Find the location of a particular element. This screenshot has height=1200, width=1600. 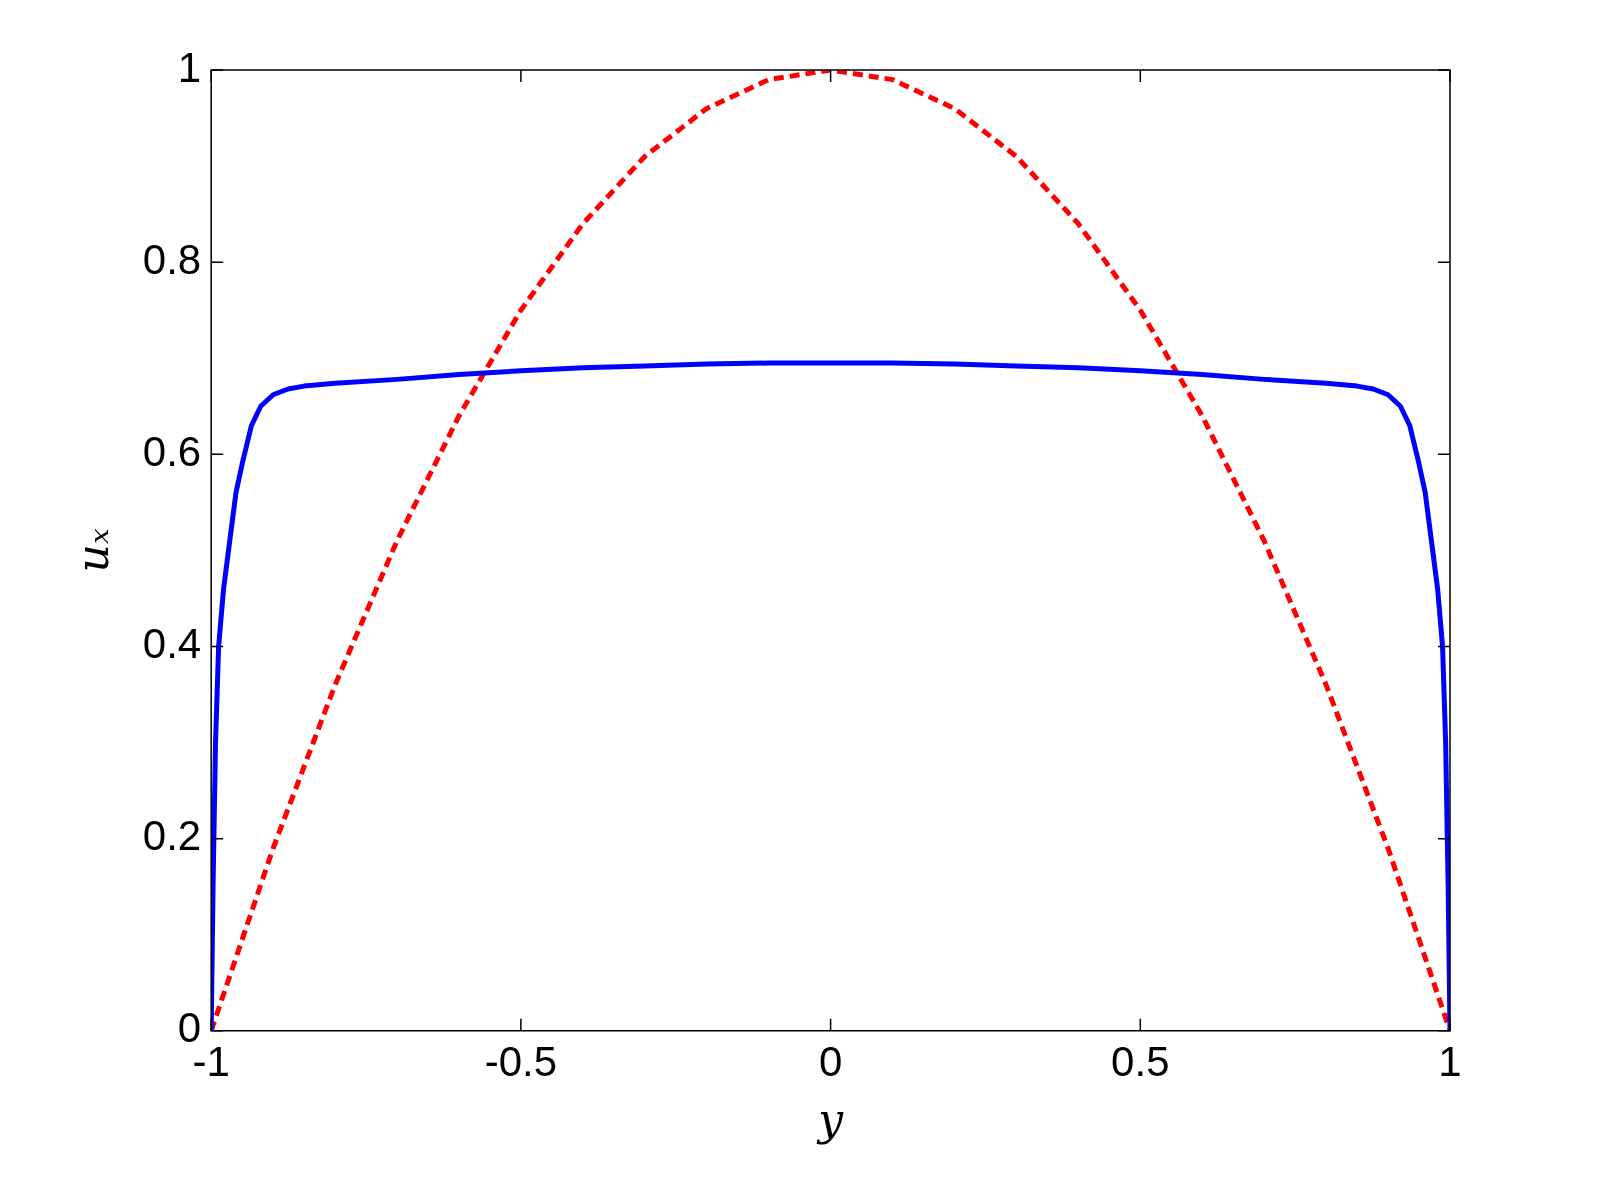

y-tick-label: 0.4 is located at coordinates (172, 644).